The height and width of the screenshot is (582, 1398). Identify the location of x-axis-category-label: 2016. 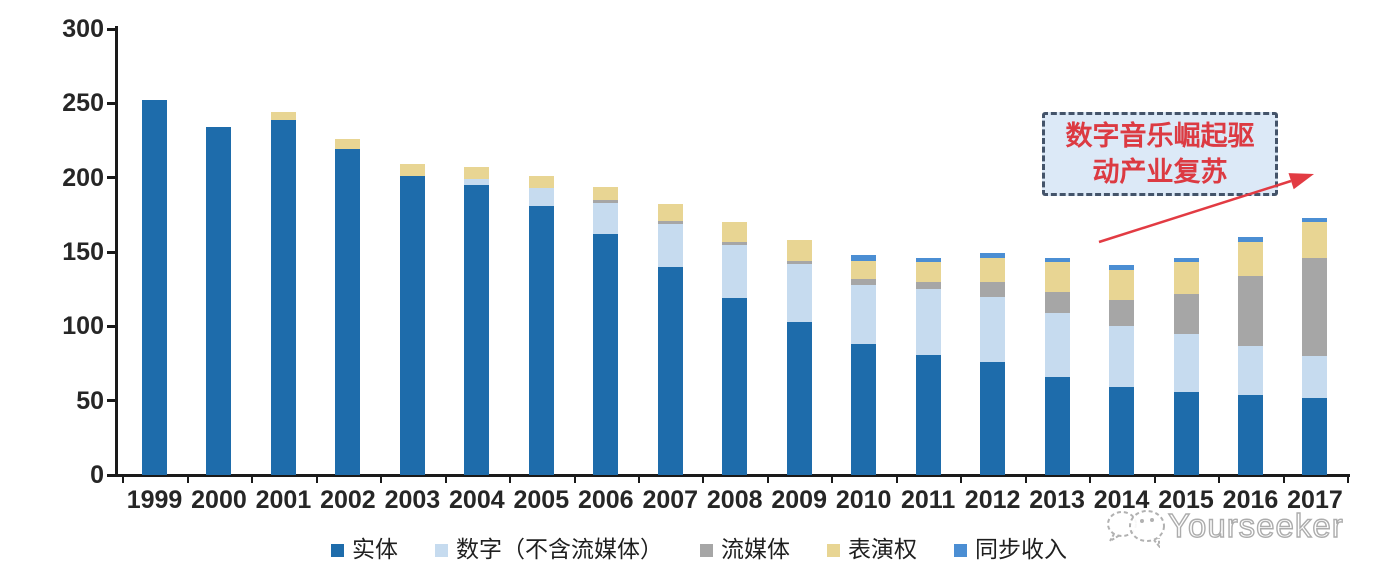
(1250, 500).